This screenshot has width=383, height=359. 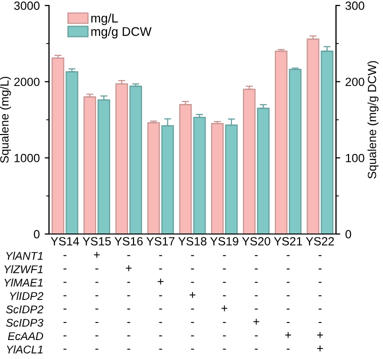 What do you see at coordinates (27, 158) in the screenshot?
I see `y-tick-label: 1000` at bounding box center [27, 158].